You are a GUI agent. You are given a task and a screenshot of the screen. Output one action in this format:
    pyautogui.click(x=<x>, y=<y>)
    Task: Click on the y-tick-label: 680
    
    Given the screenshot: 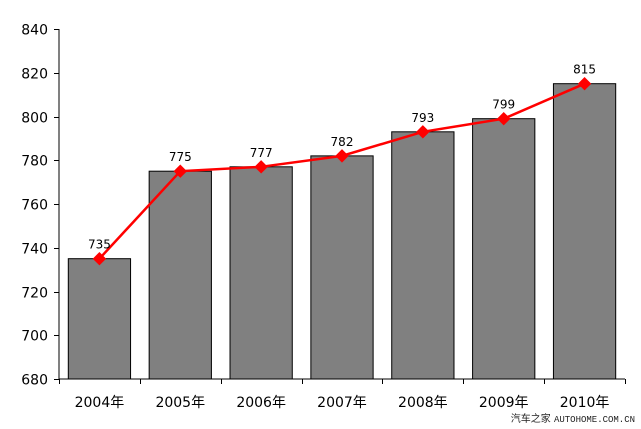 What is the action you would take?
    pyautogui.click(x=34, y=381)
    